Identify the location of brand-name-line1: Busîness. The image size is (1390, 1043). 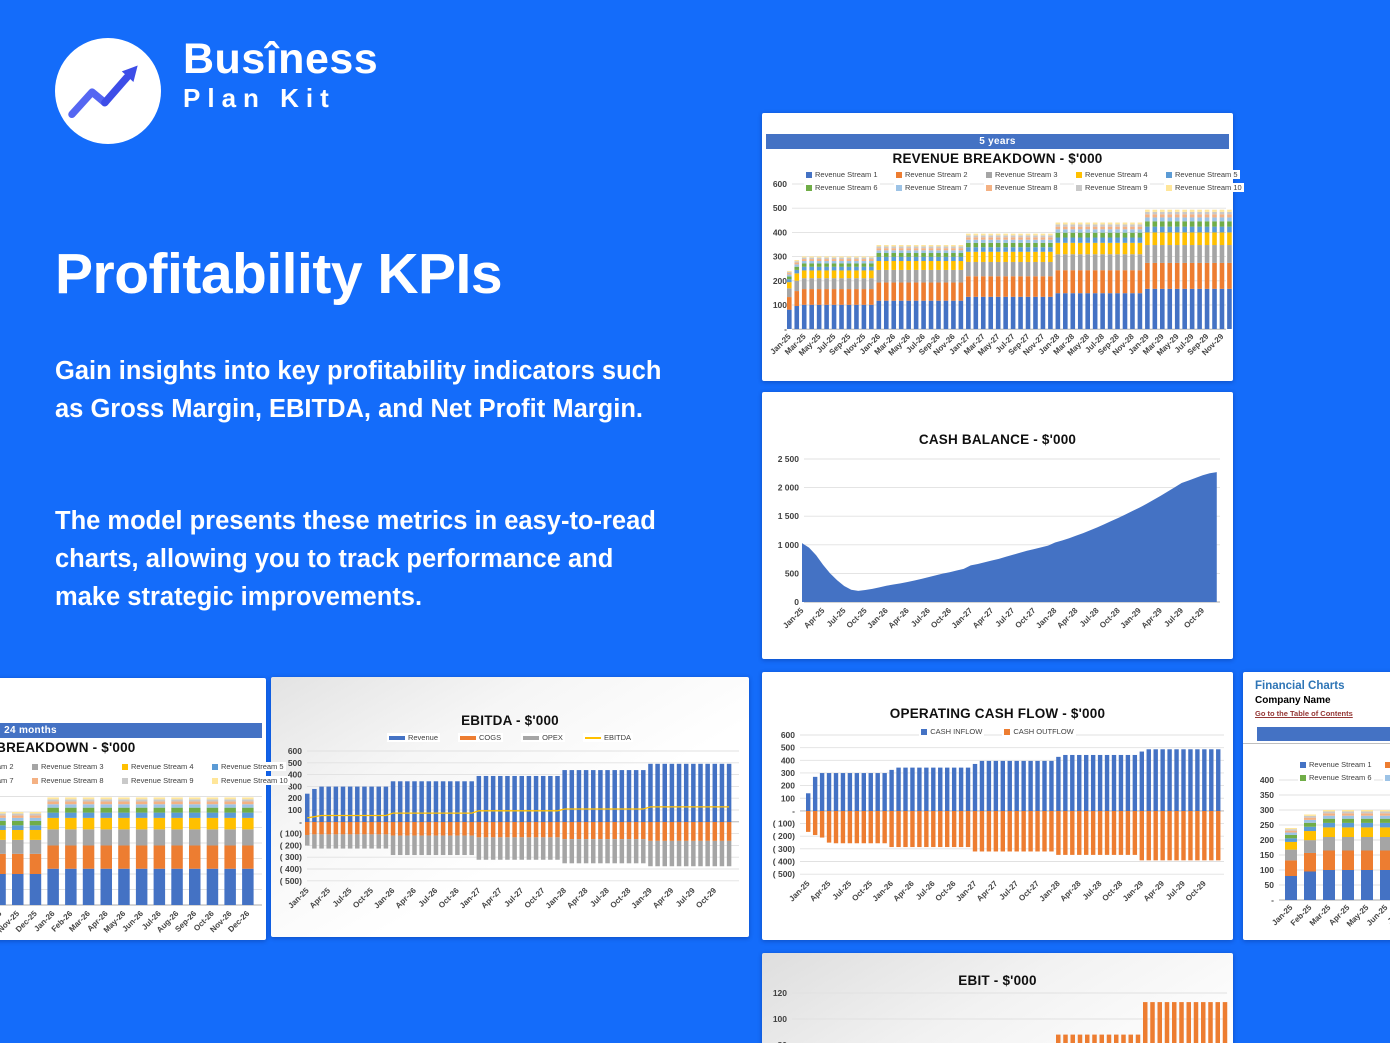
(281, 59).